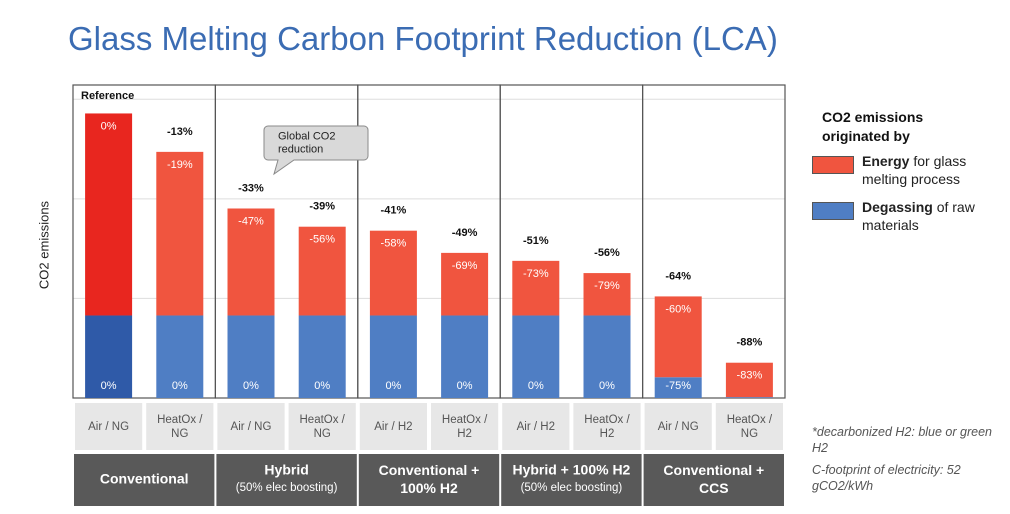 Image resolution: width=1010 pixels, height=514 pixels. I want to click on total-label: -49%, so click(465, 233).